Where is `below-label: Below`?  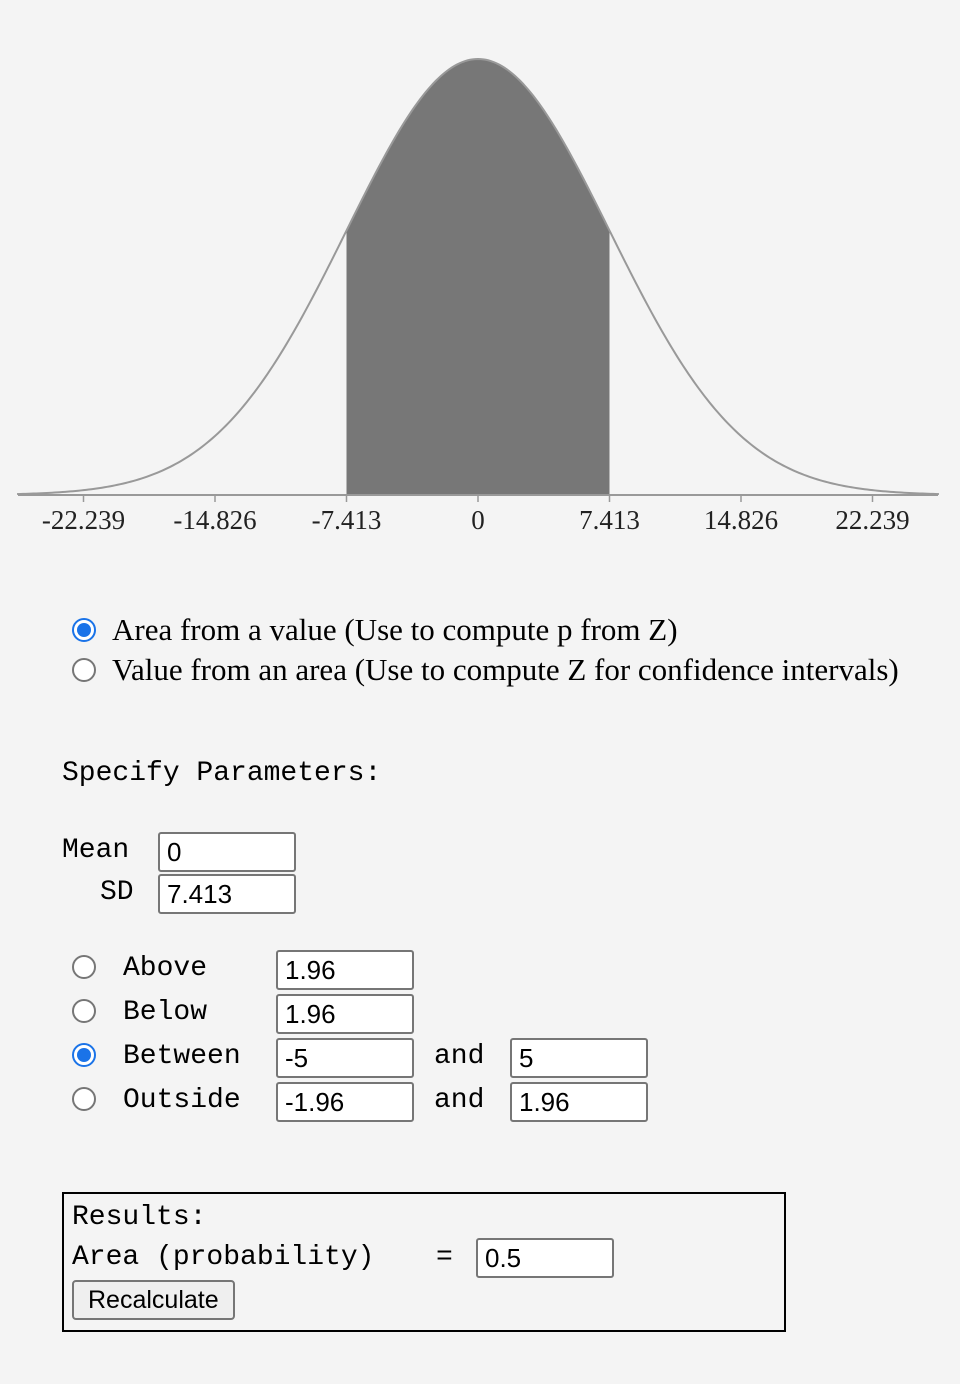 below-label: Below is located at coordinates (165, 1012).